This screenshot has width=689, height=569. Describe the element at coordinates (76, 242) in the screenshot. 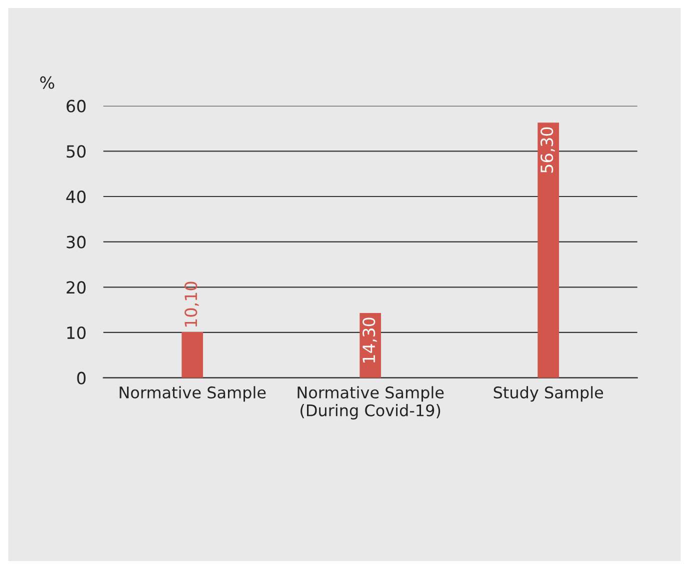

I see `y-tick-label: 30` at that location.